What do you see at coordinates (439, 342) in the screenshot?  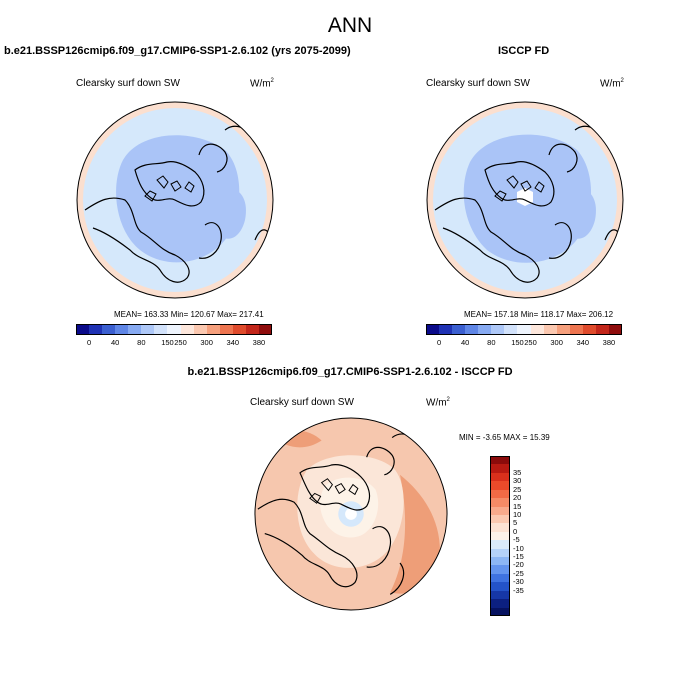 I see `obs-colorbar-tick-label: 0` at bounding box center [439, 342].